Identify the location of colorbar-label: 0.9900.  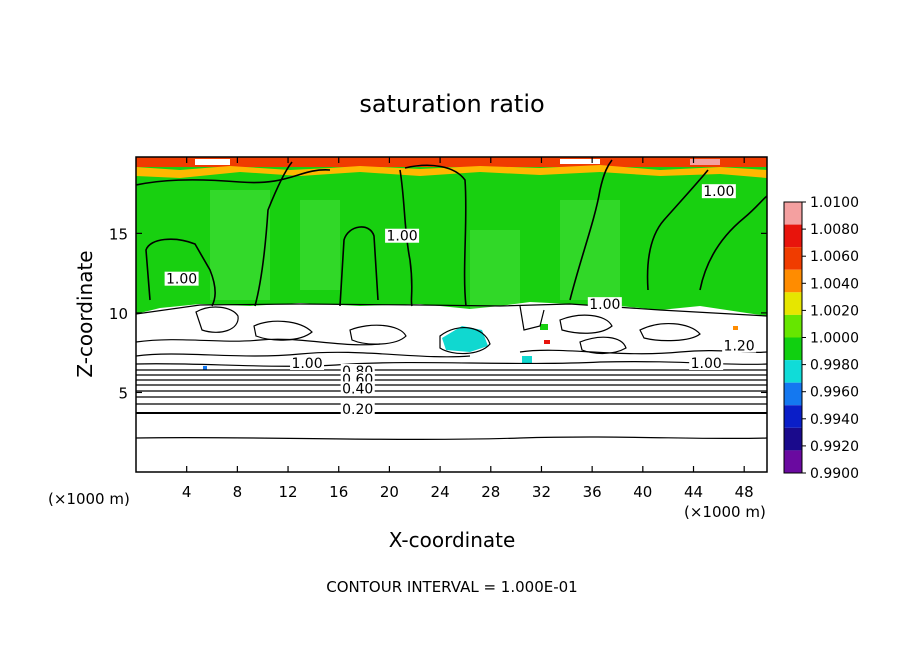
(834, 474).